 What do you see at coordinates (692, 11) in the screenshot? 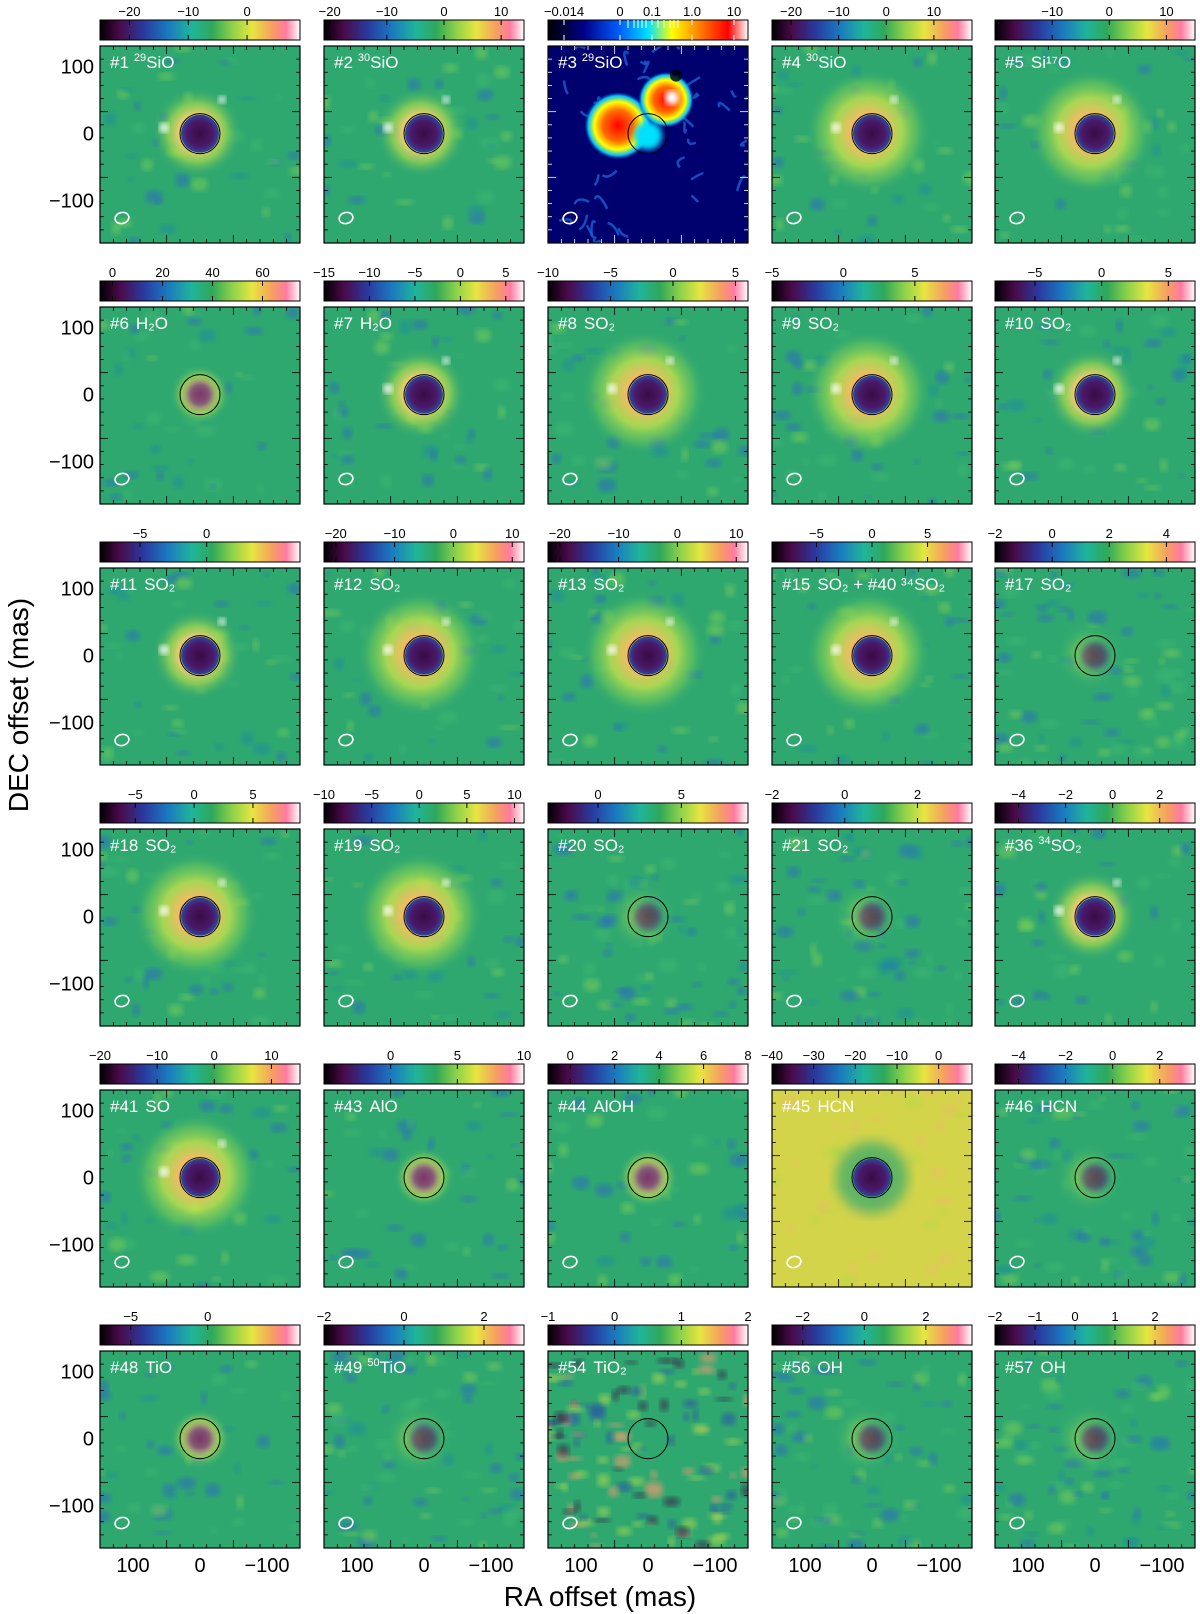
I see `colorbar-tick-label: 1.0` at bounding box center [692, 11].